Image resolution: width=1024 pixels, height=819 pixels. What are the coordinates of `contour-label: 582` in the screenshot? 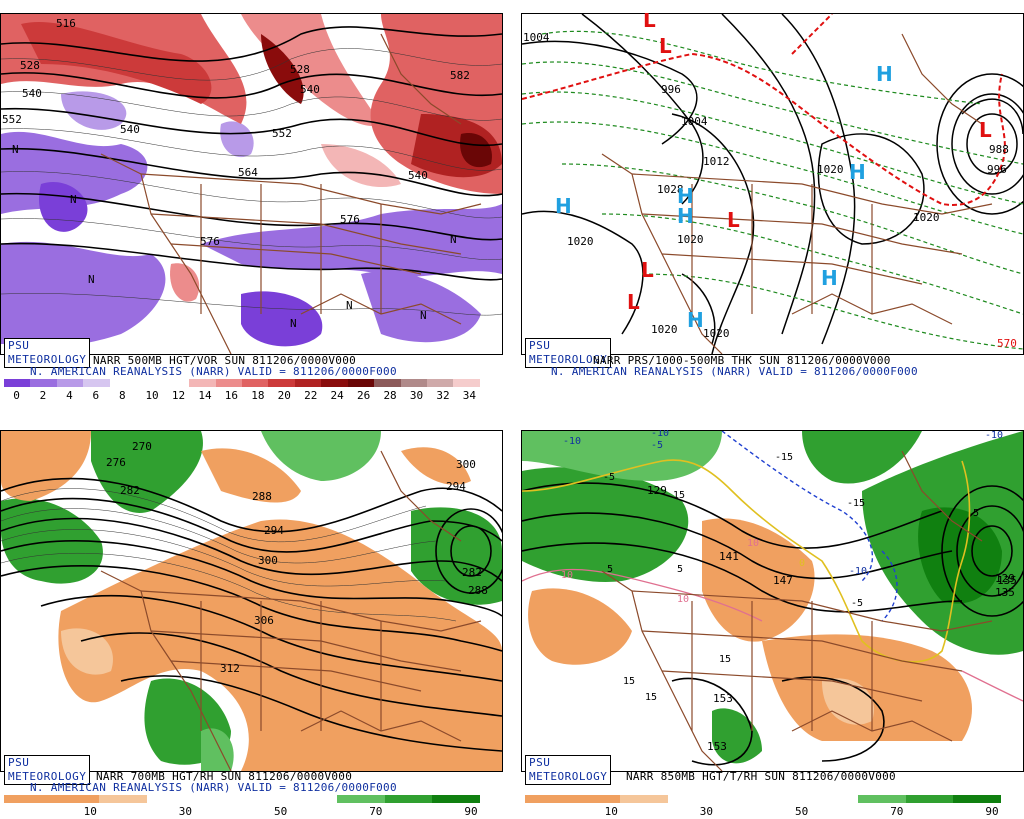 It's located at (460, 75).